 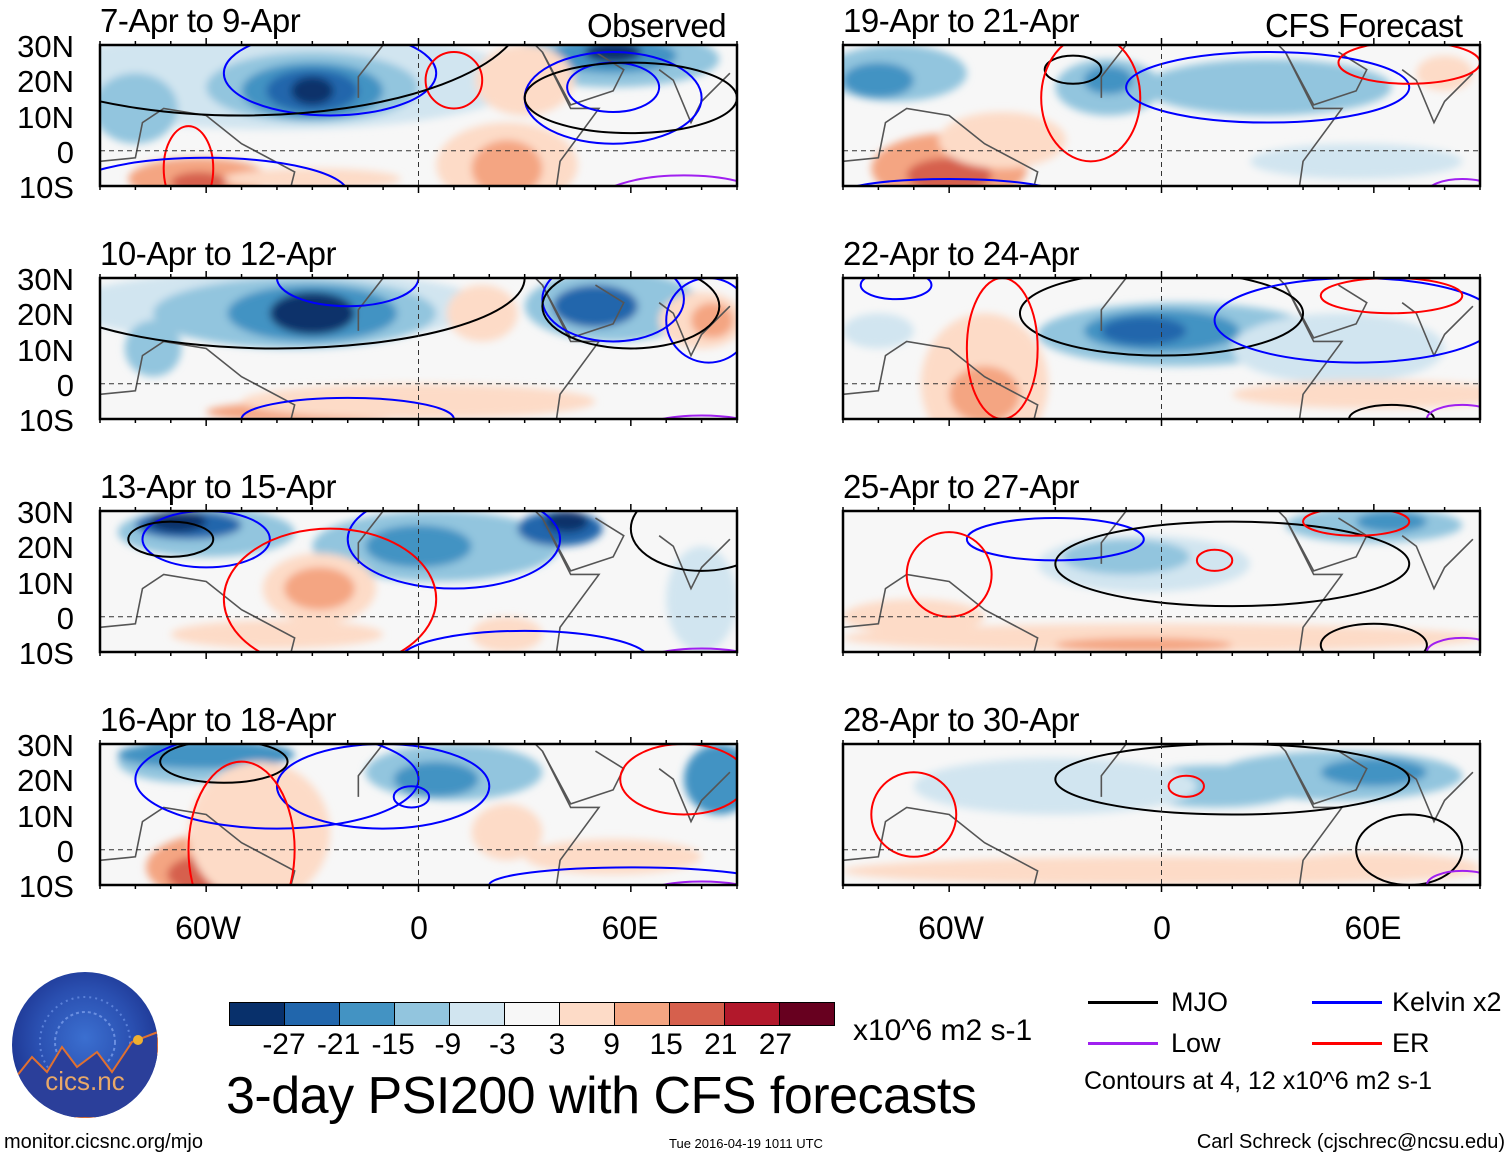 What do you see at coordinates (775, 1044) in the screenshot?
I see `colorbar-tick-label: 27` at bounding box center [775, 1044].